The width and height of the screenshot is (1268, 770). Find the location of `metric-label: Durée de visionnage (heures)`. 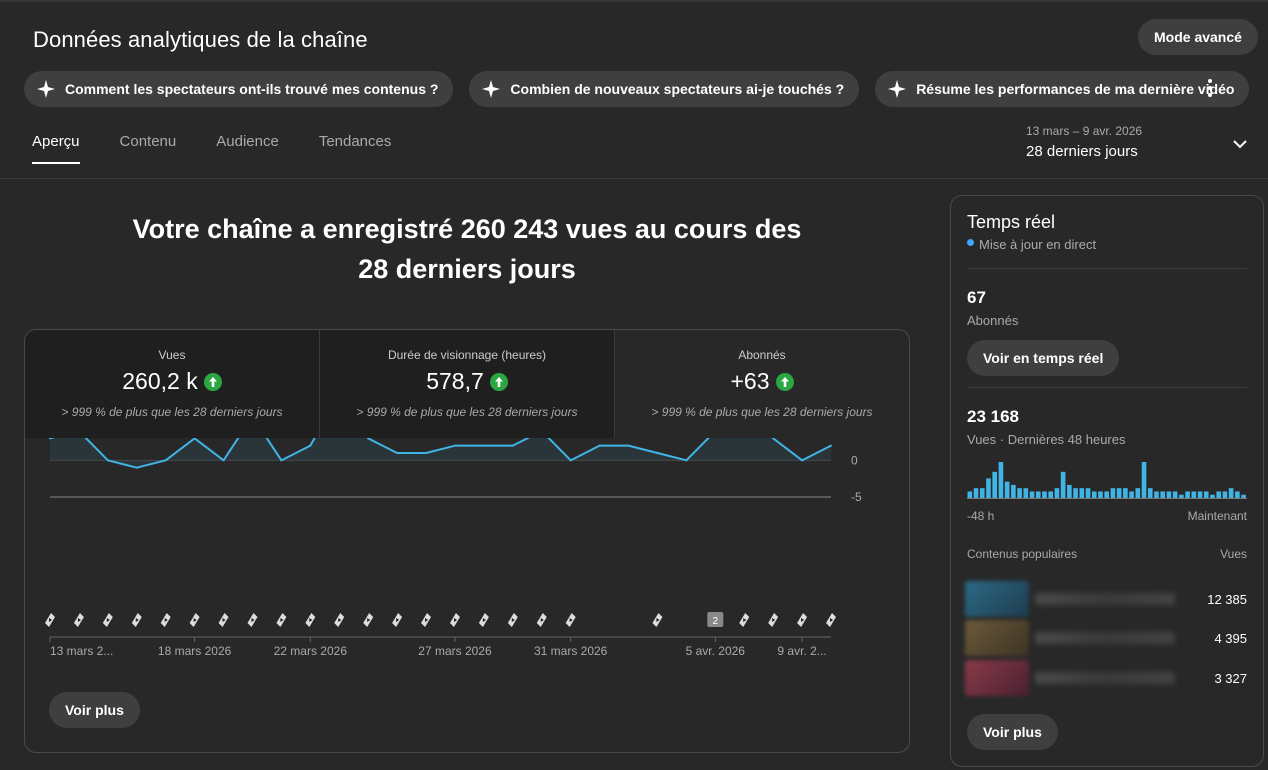

metric-label: Durée de visionnage (heures) is located at coordinates (467, 355).